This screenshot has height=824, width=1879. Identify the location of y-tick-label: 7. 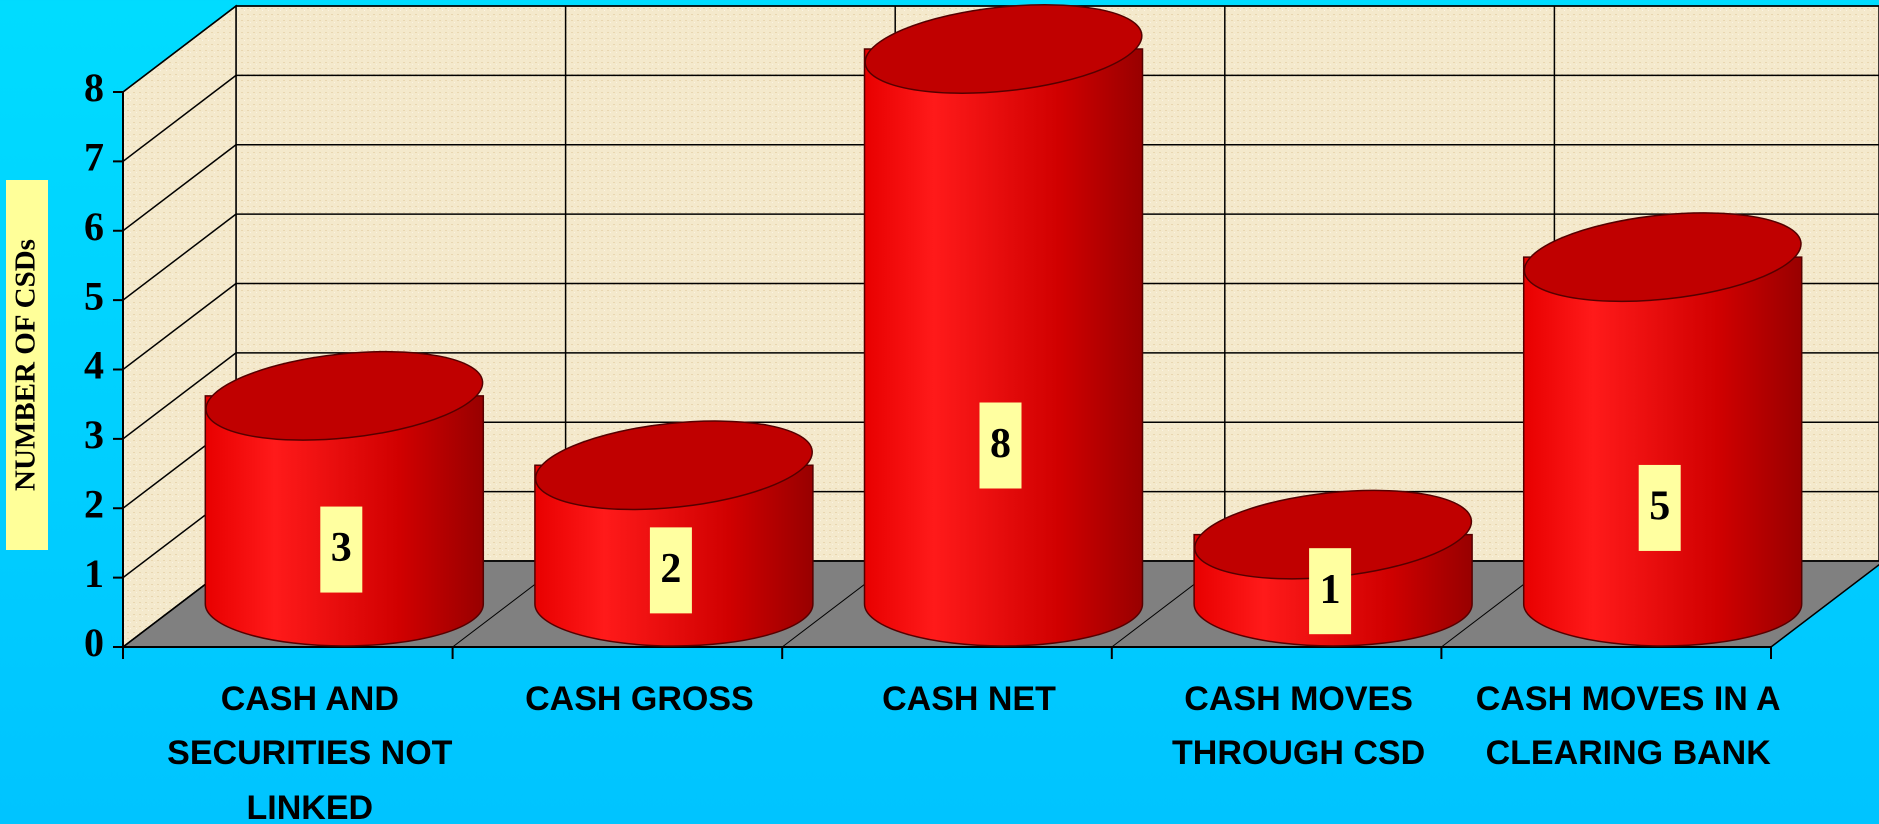
(94, 157).